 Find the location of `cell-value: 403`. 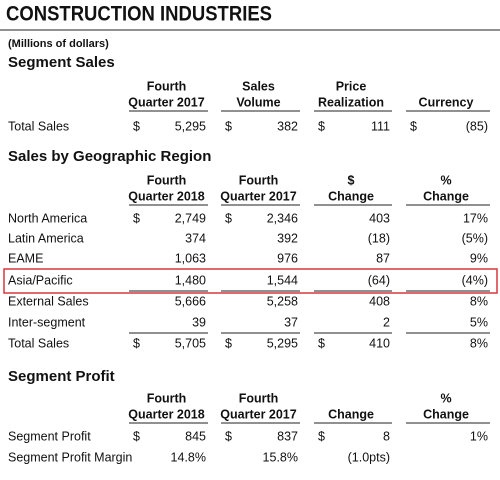

cell-value: 403 is located at coordinates (379, 218).